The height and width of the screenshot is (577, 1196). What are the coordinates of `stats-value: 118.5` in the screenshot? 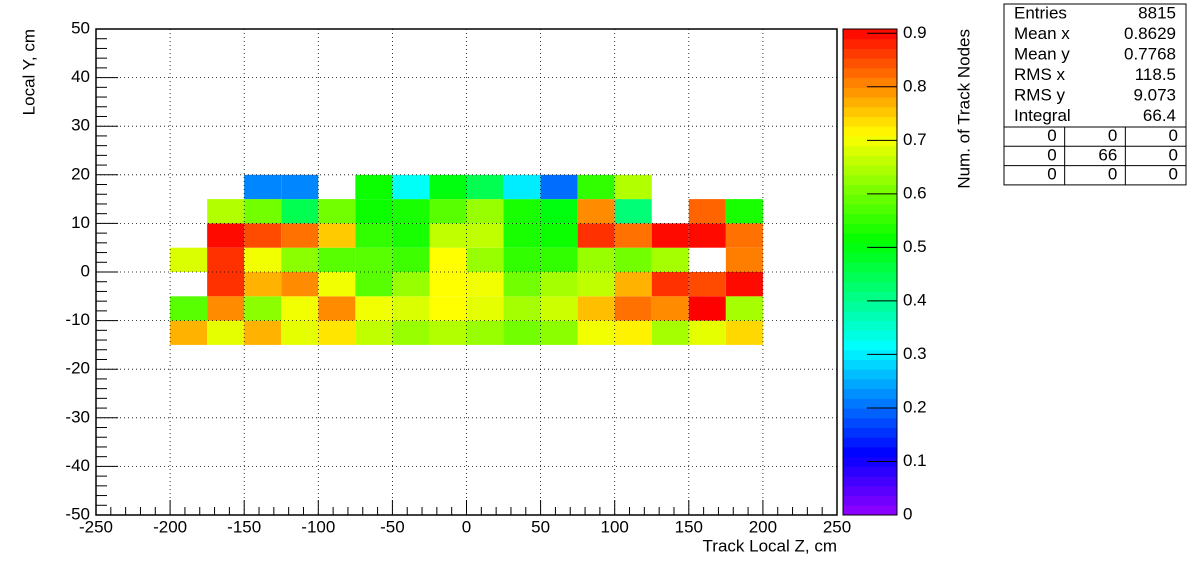 It's located at (1155, 74).